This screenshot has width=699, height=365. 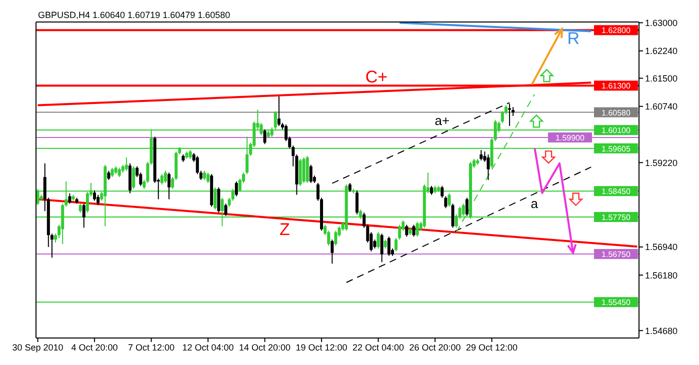 I want to click on ref-line-label: 1.56750, so click(x=617, y=255).